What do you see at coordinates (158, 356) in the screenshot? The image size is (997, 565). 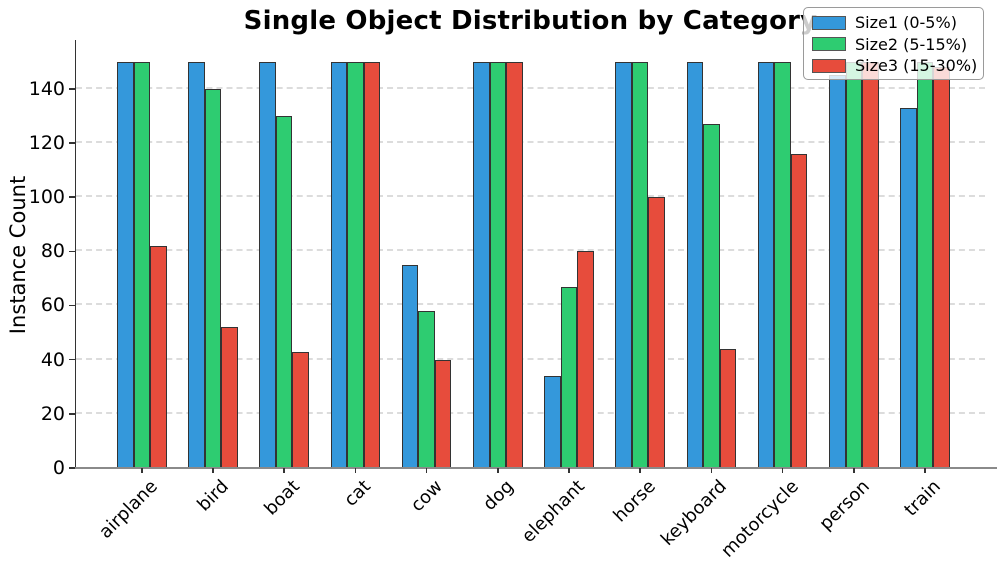 I see `bar-airplane-size3` at bounding box center [158, 356].